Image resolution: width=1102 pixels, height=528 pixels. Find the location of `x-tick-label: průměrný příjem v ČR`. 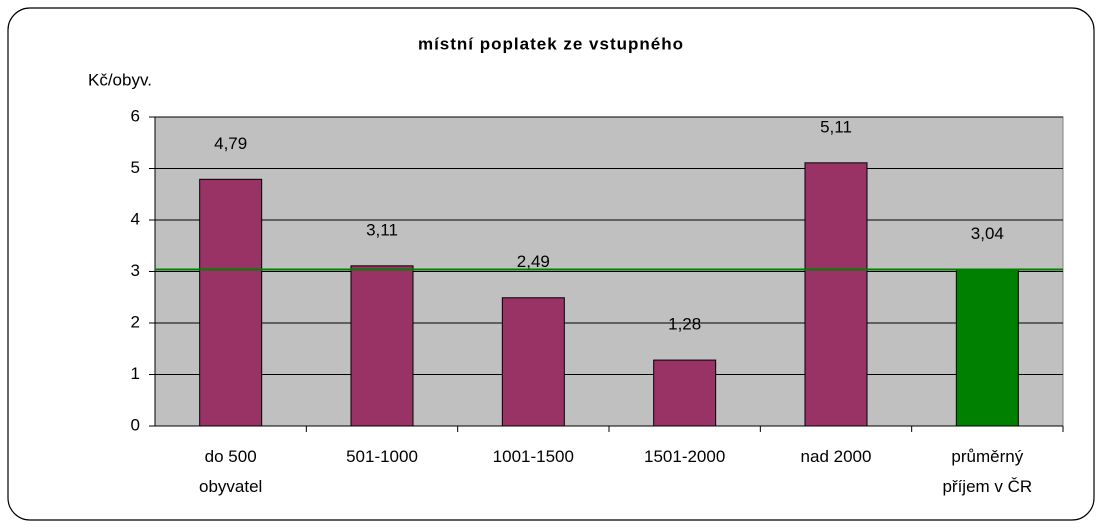

x-tick-label: průměrný příjem v ČR is located at coordinates (987, 471).